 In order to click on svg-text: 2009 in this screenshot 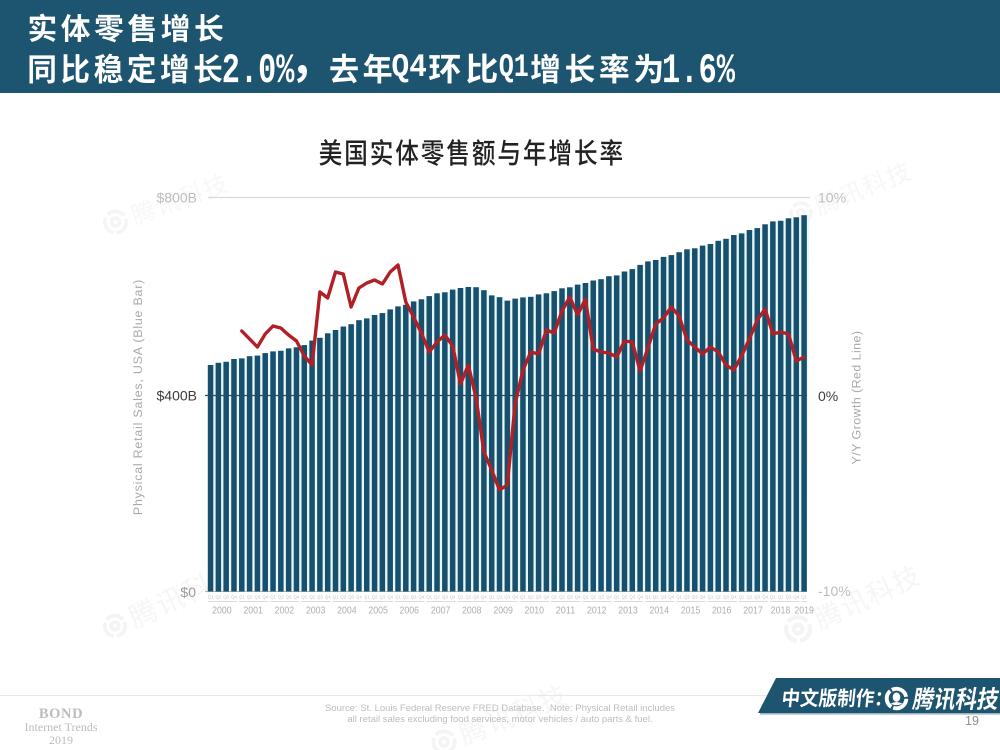, I will do `click(503, 611)`.